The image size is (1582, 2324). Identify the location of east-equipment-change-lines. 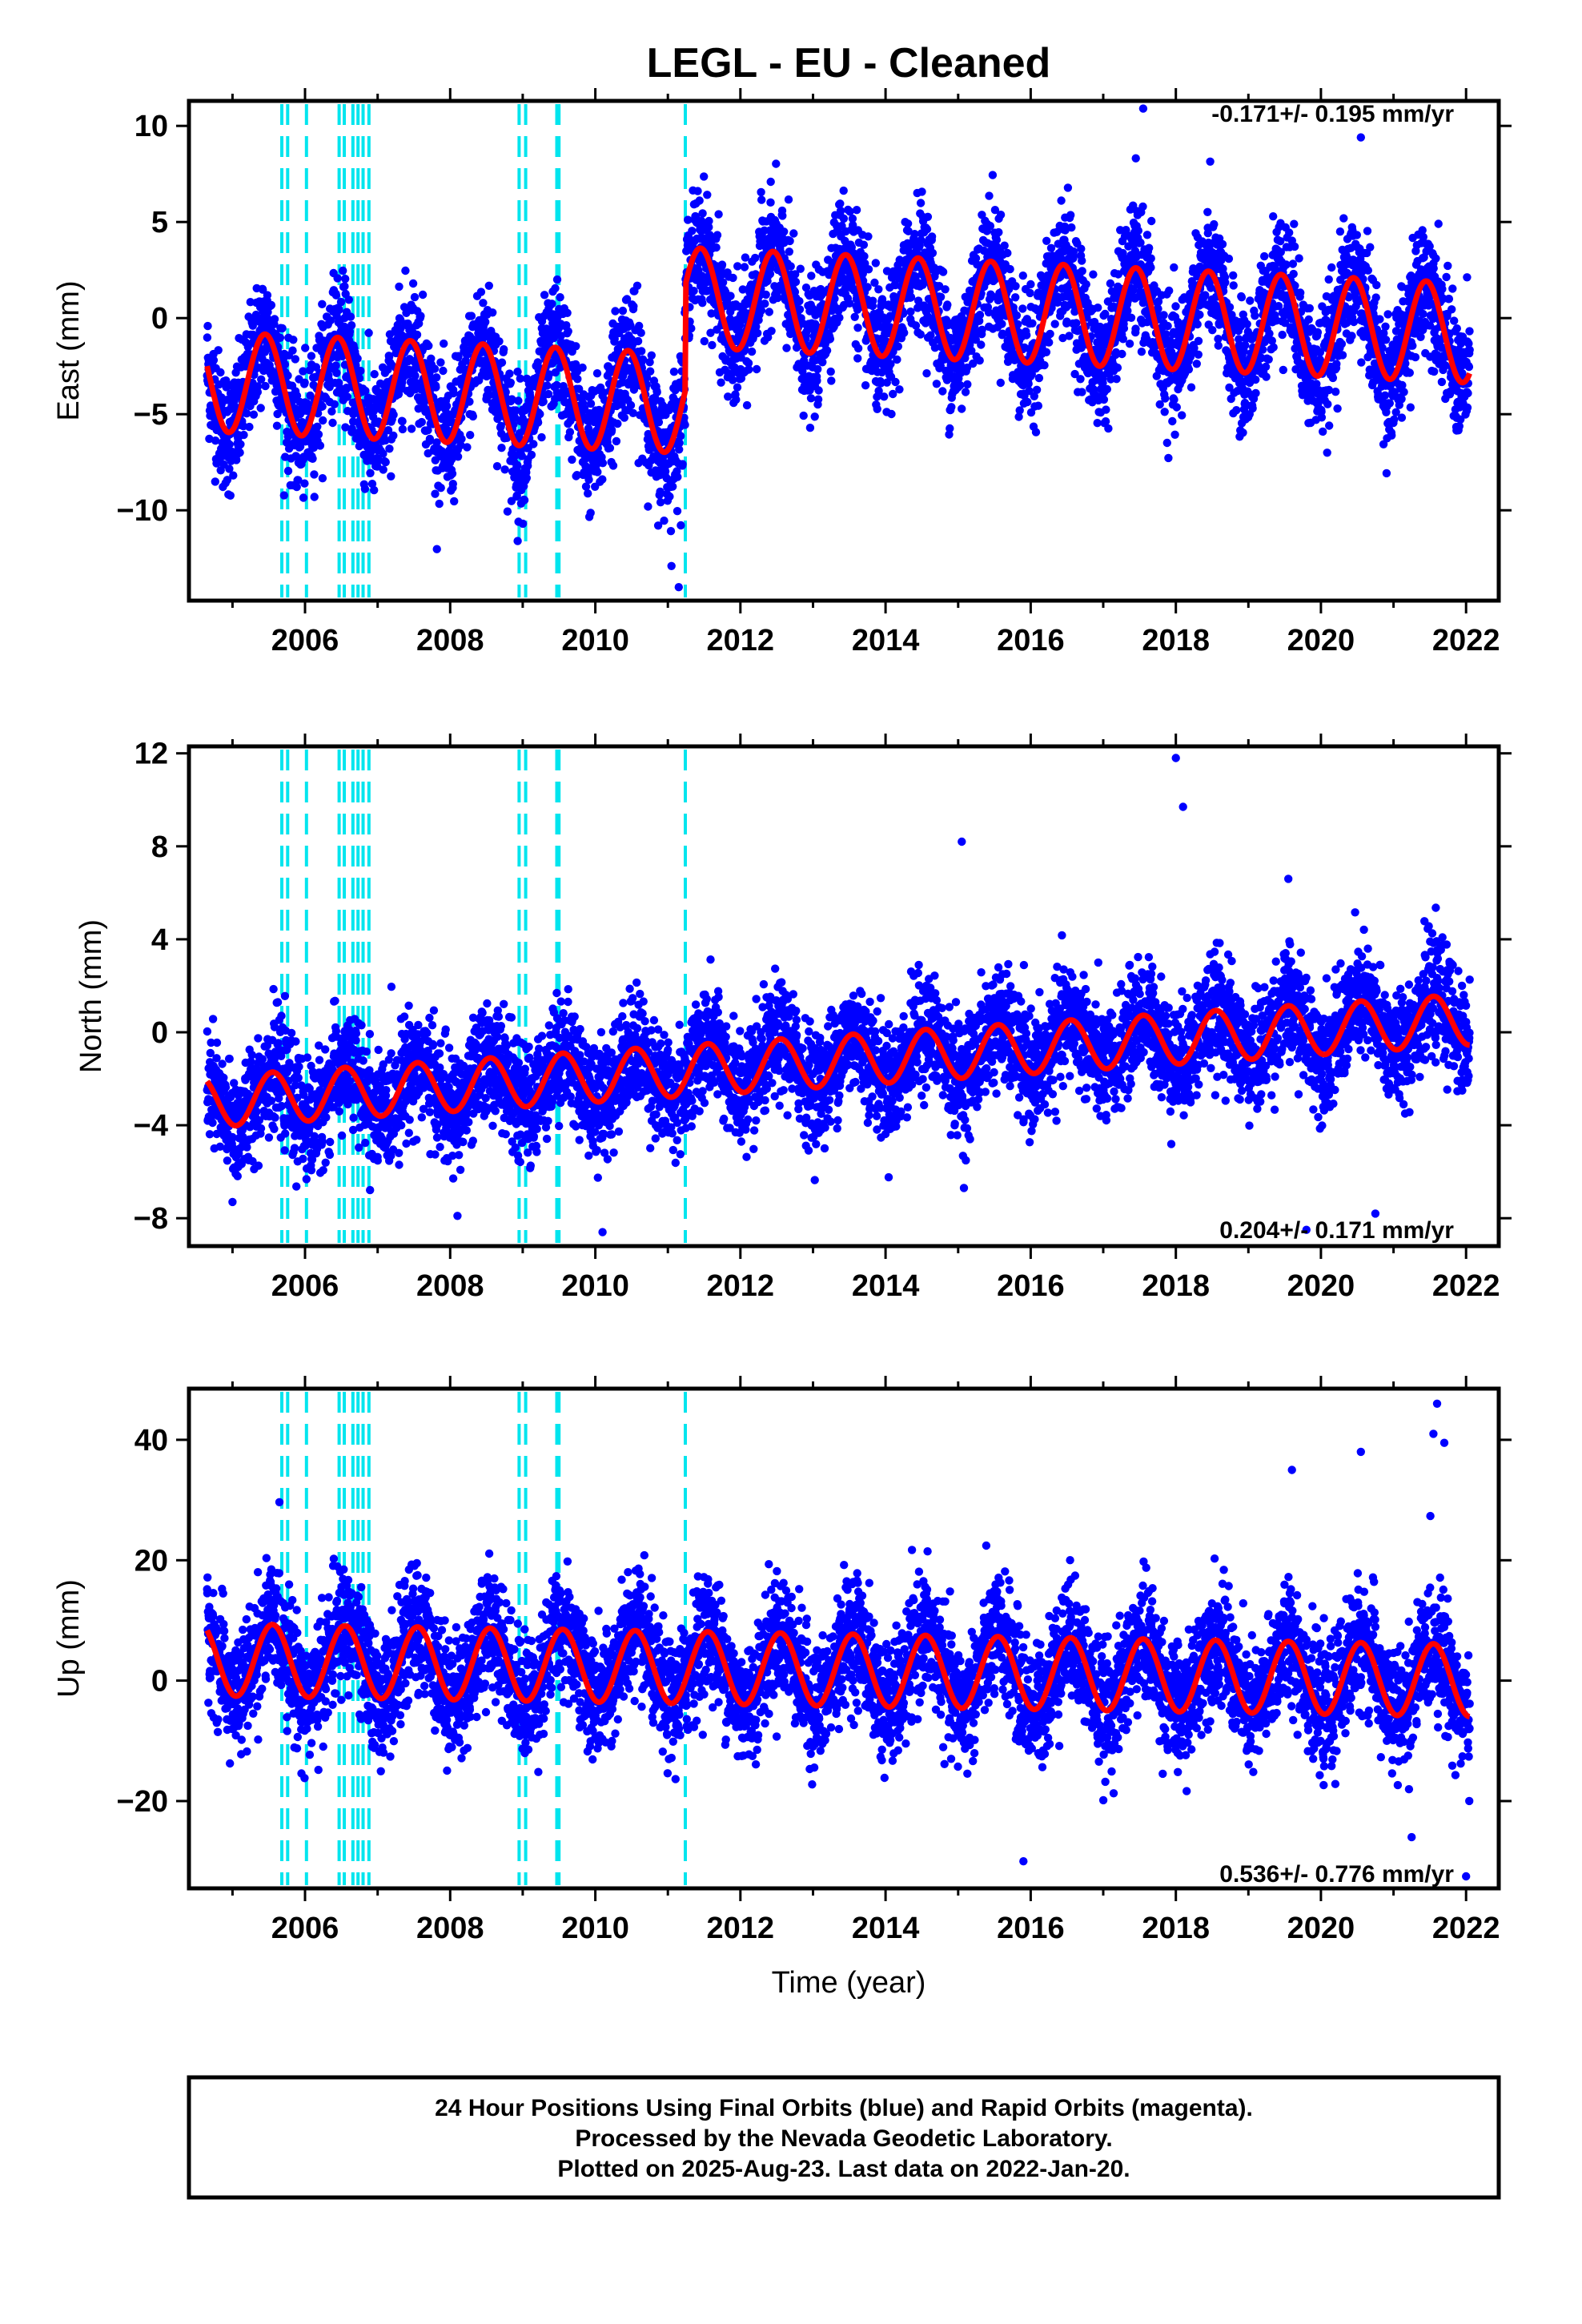
(484, 350).